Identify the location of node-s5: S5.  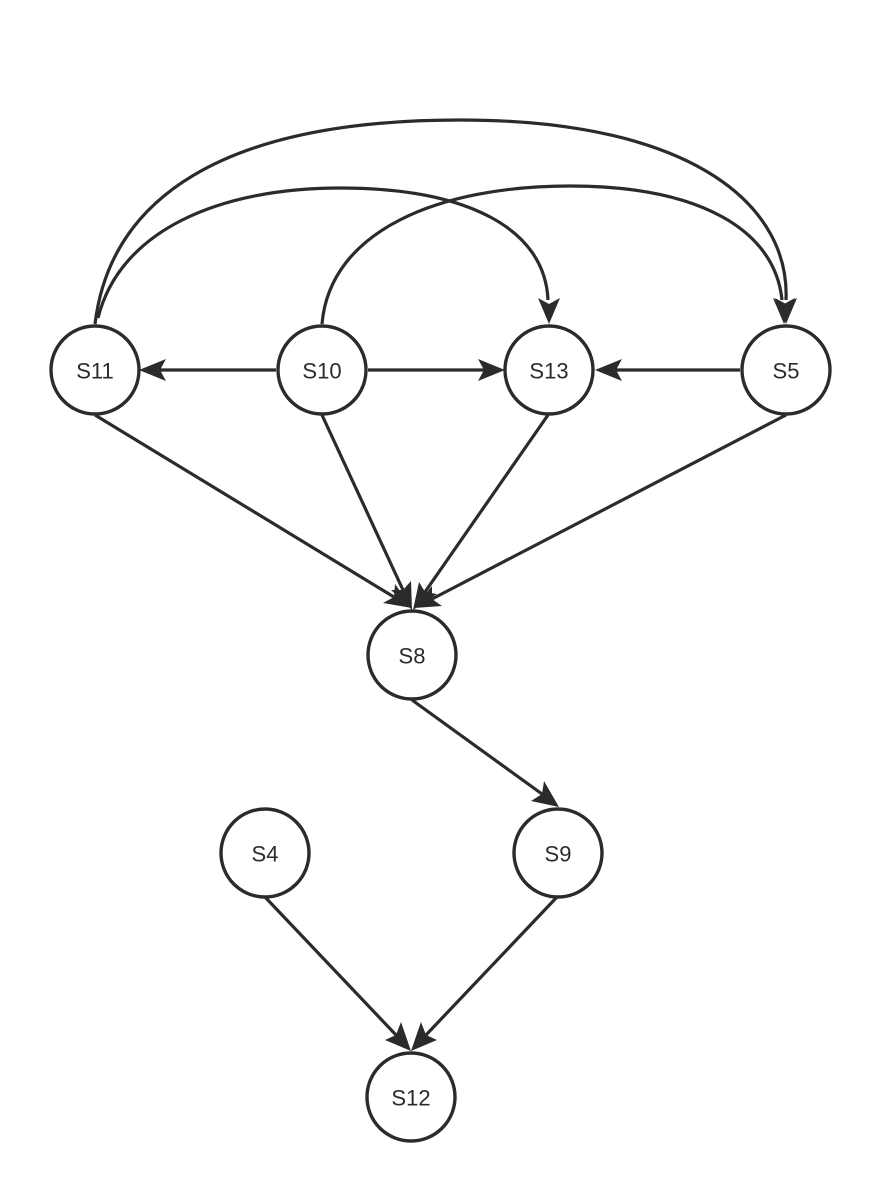
(786, 370).